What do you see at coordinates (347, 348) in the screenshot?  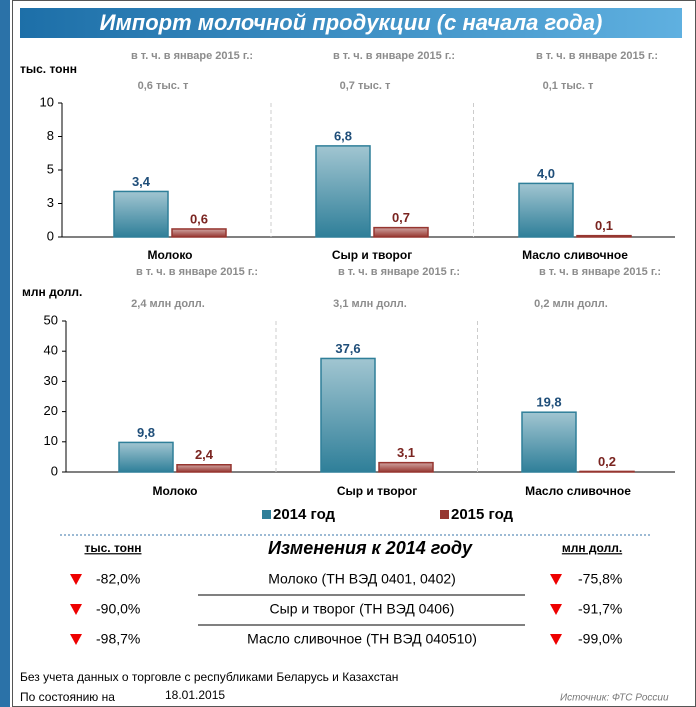 I see `data-label: 37,6` at bounding box center [347, 348].